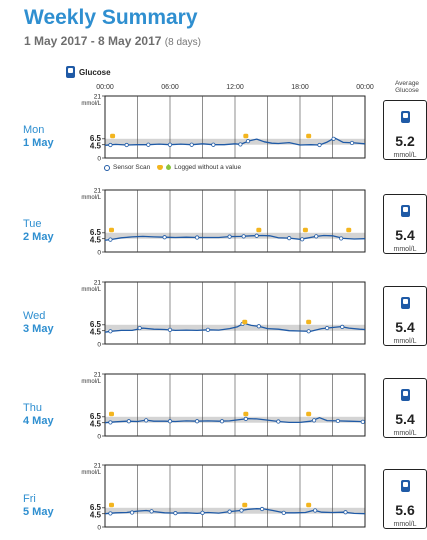 This screenshot has width=427, height=540. Describe the element at coordinates (223, 497) in the screenshot. I see `day-panel-fri: 21 6.54.5 0 mmol/L` at that location.